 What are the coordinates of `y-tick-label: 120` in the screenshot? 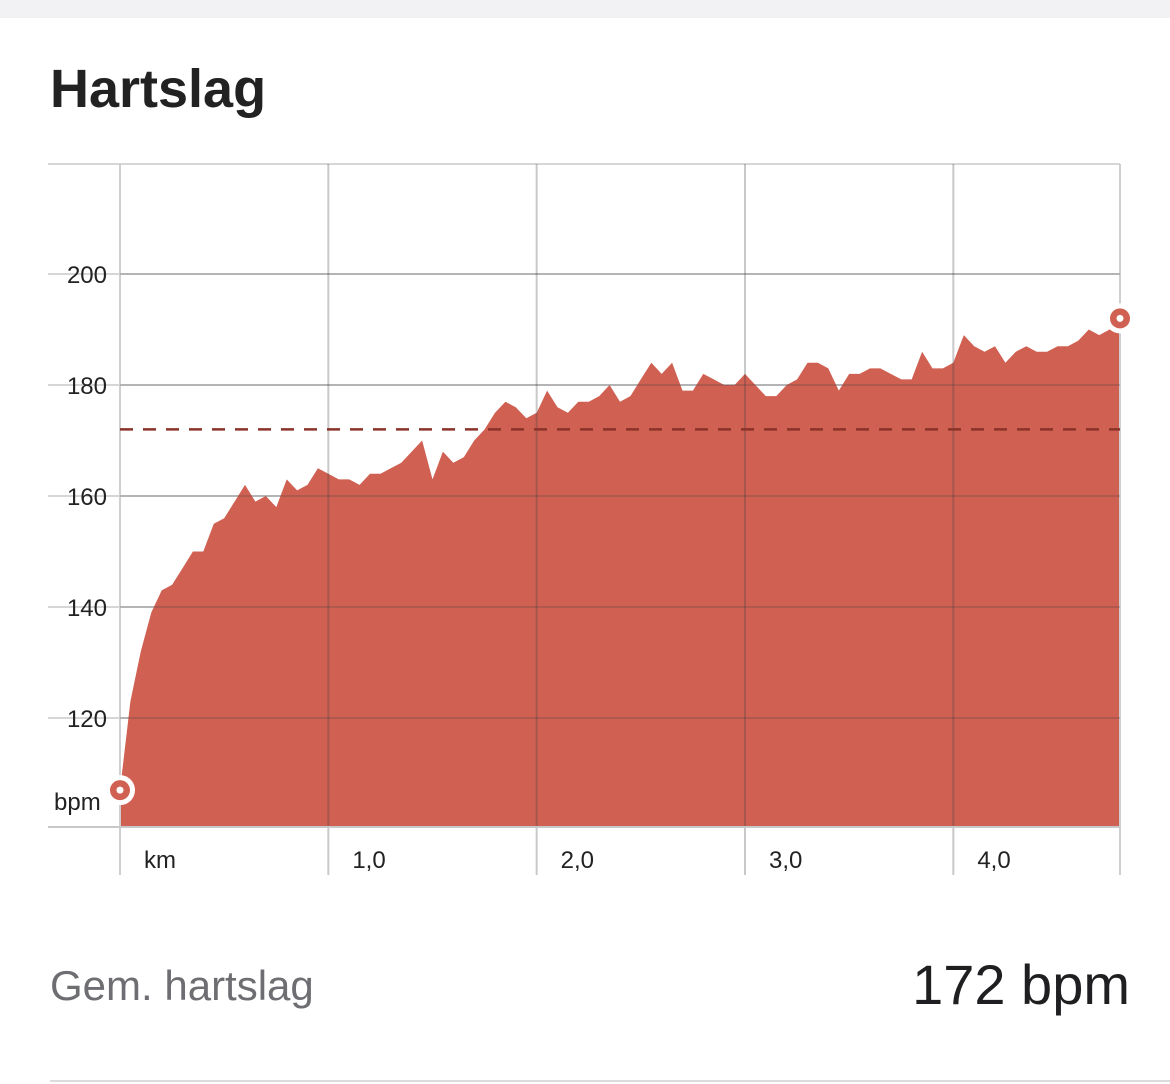 It's located at (87, 719).